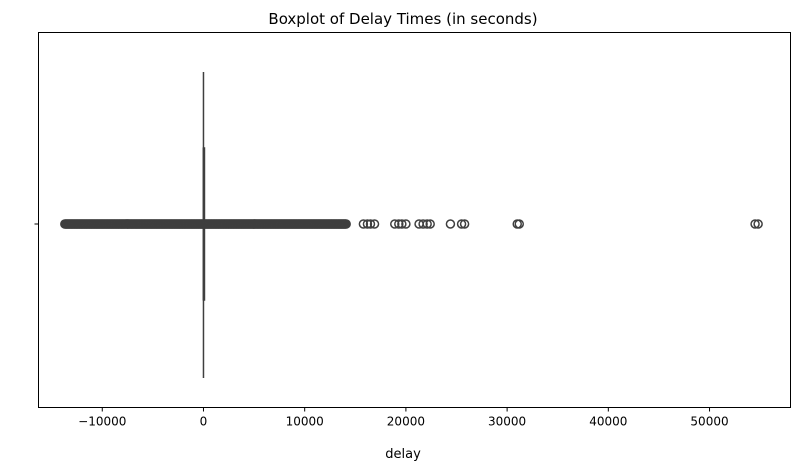 The image size is (799, 470). I want to click on outlier-dense-band, so click(205, 224).